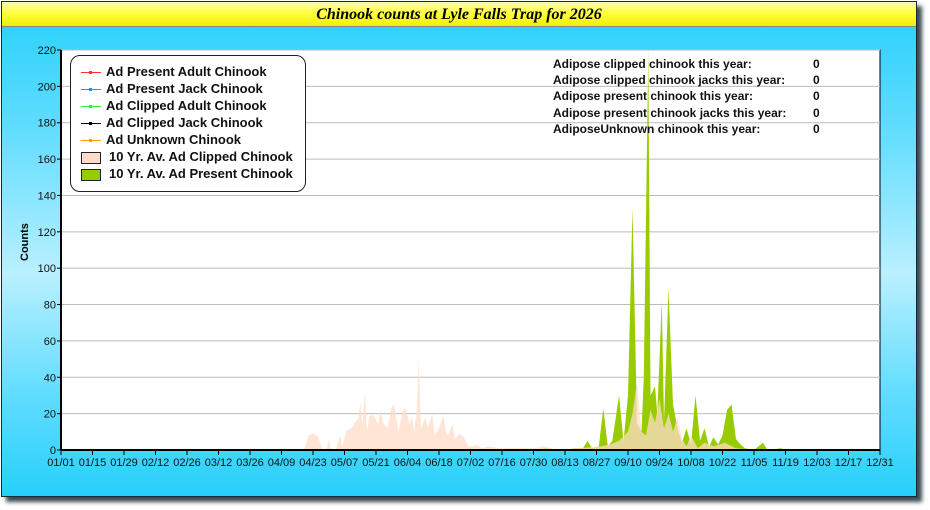  I want to click on y-tick-label: 180, so click(47, 124).